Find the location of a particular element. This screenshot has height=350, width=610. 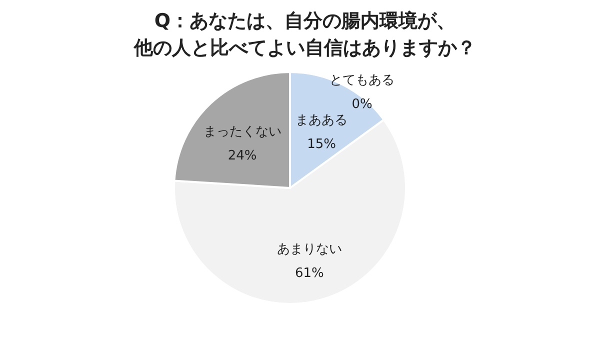

slice-label: まあある is located at coordinates (322, 120).